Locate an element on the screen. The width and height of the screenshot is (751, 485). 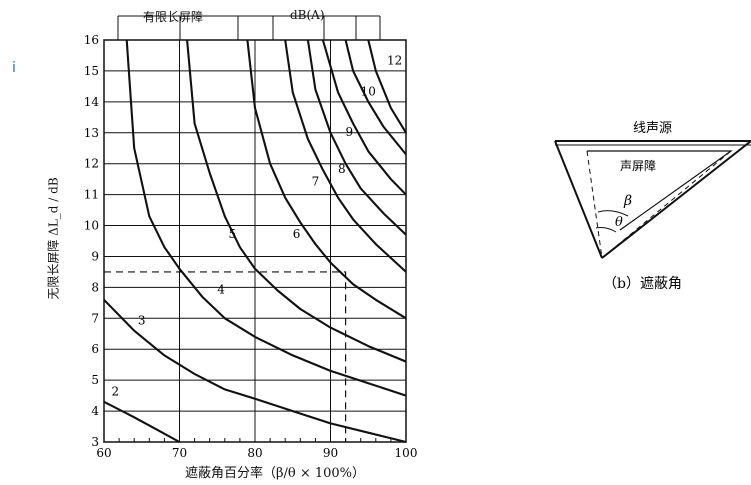
y-tick-label-12: 12 is located at coordinates (91, 164).